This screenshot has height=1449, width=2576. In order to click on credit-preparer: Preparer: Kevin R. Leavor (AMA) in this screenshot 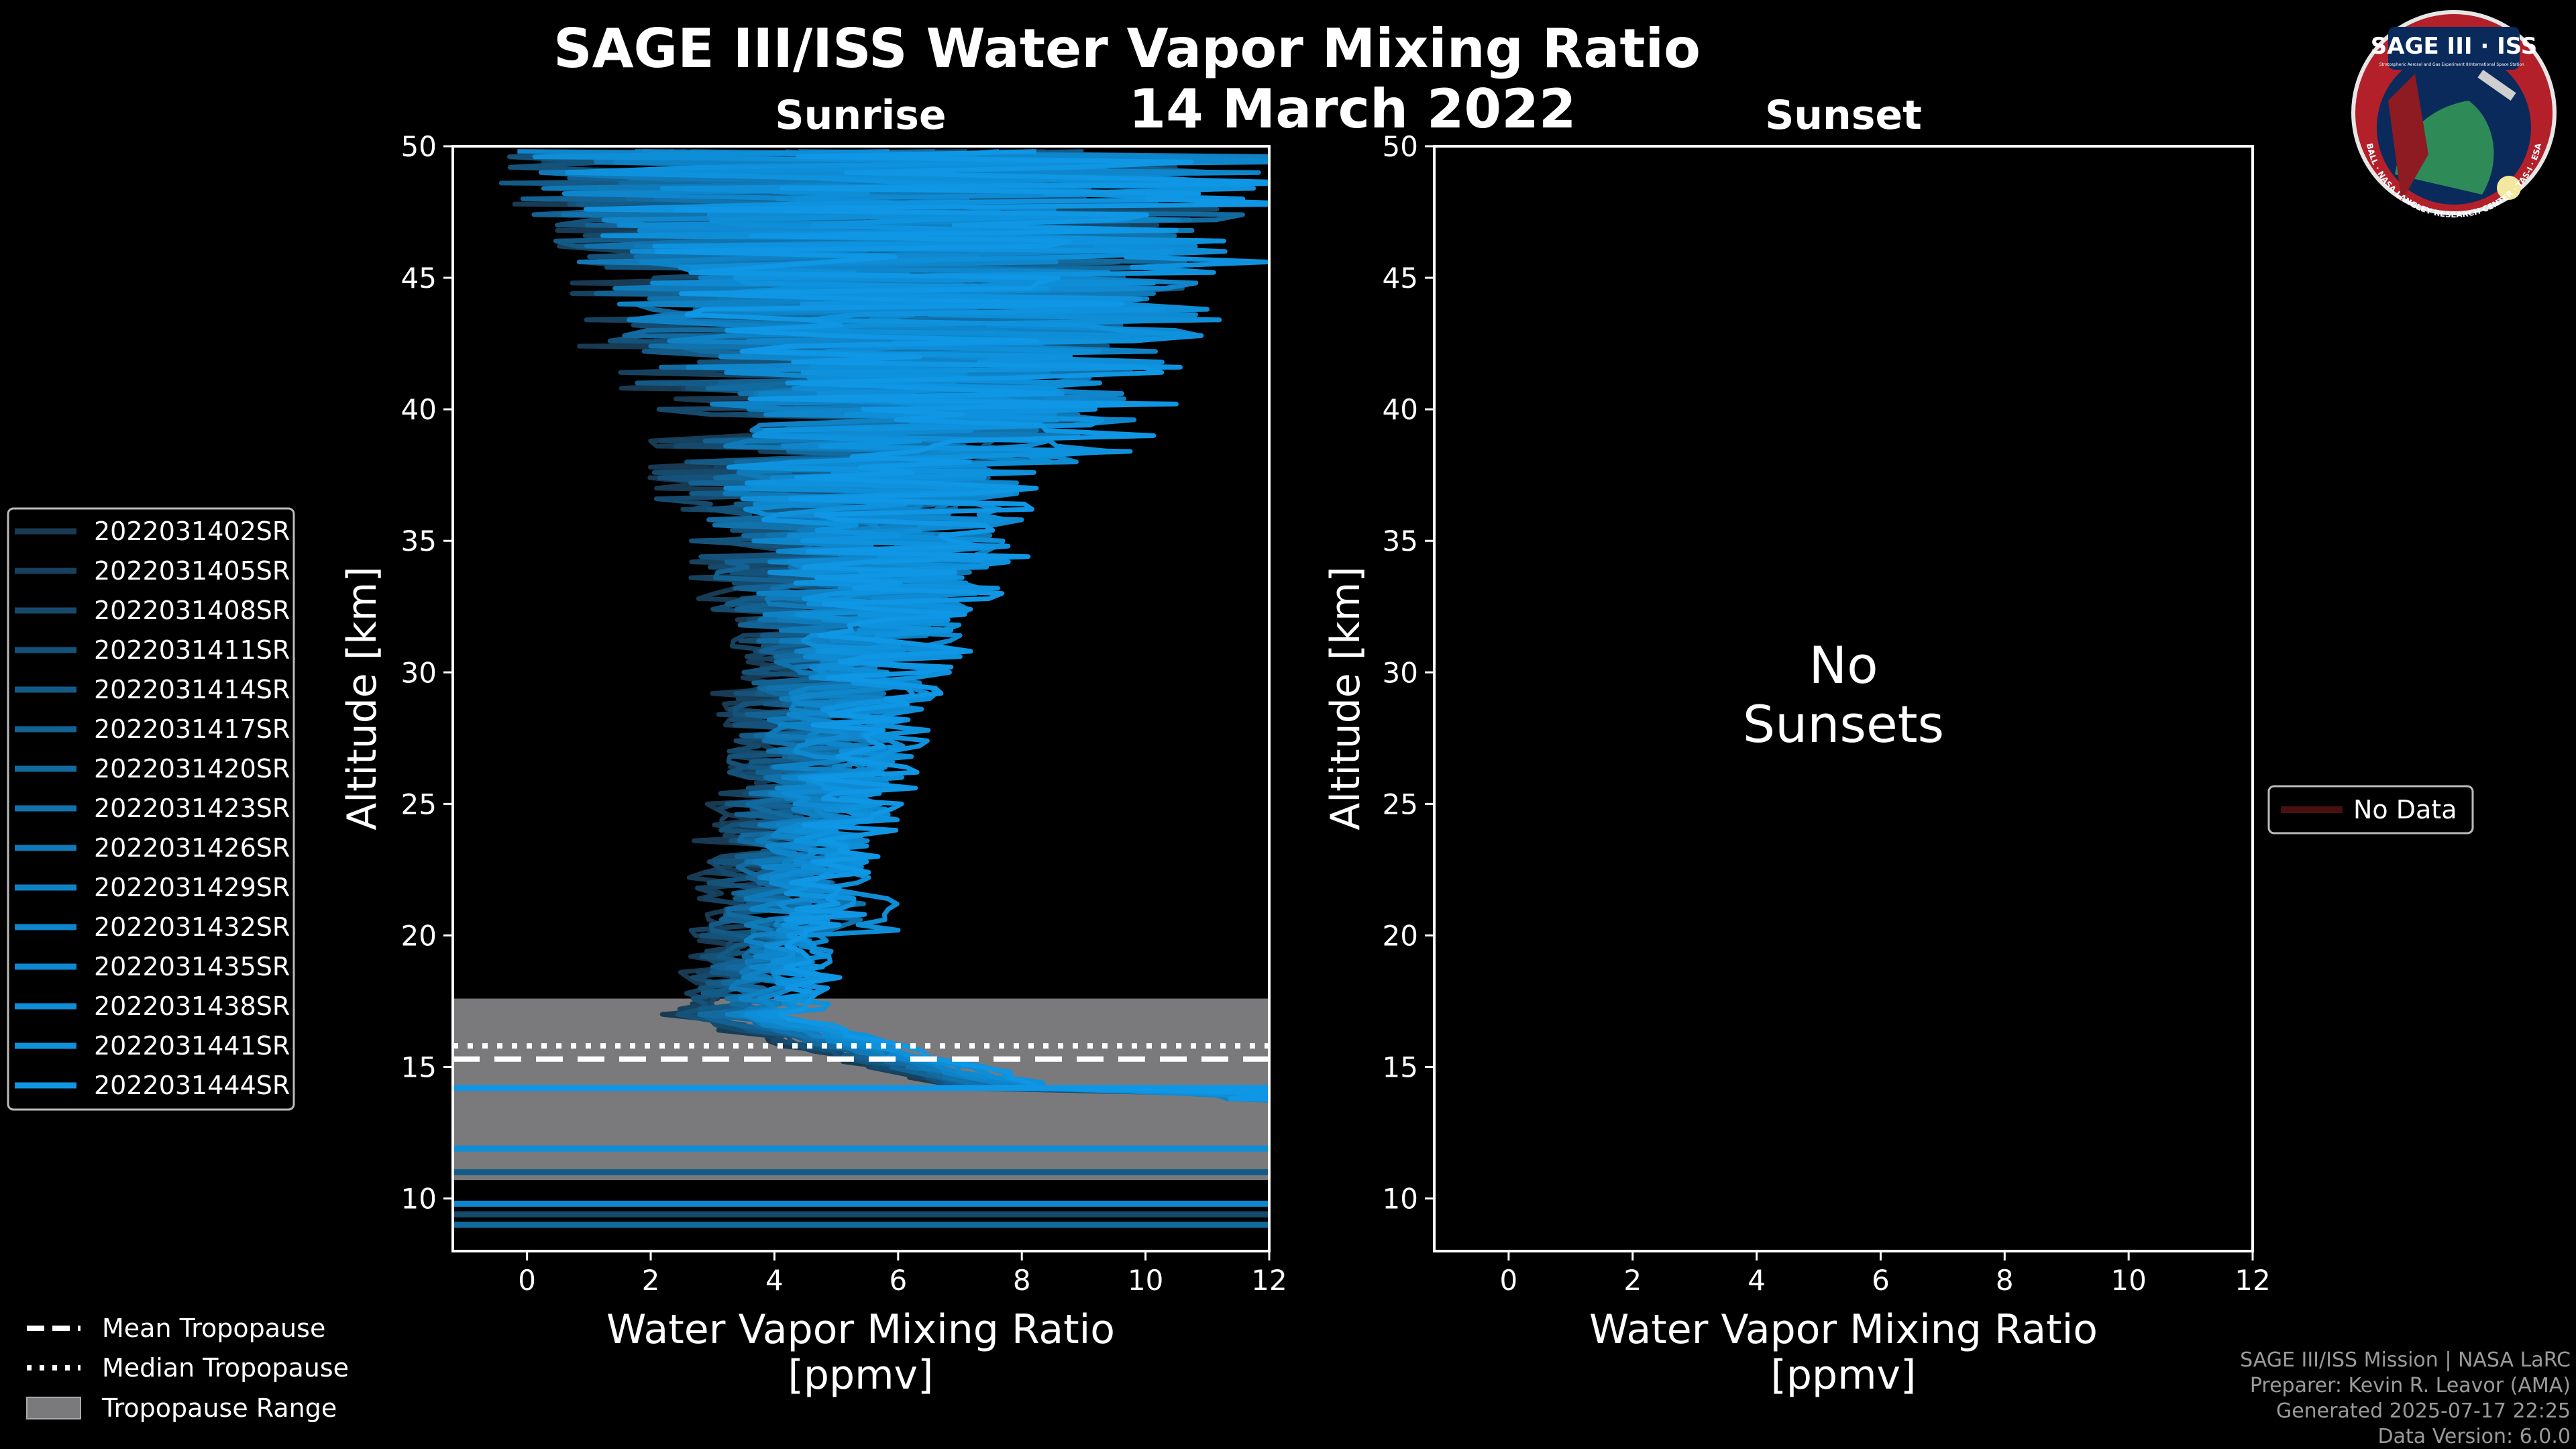, I will do `click(2410, 1385)`.